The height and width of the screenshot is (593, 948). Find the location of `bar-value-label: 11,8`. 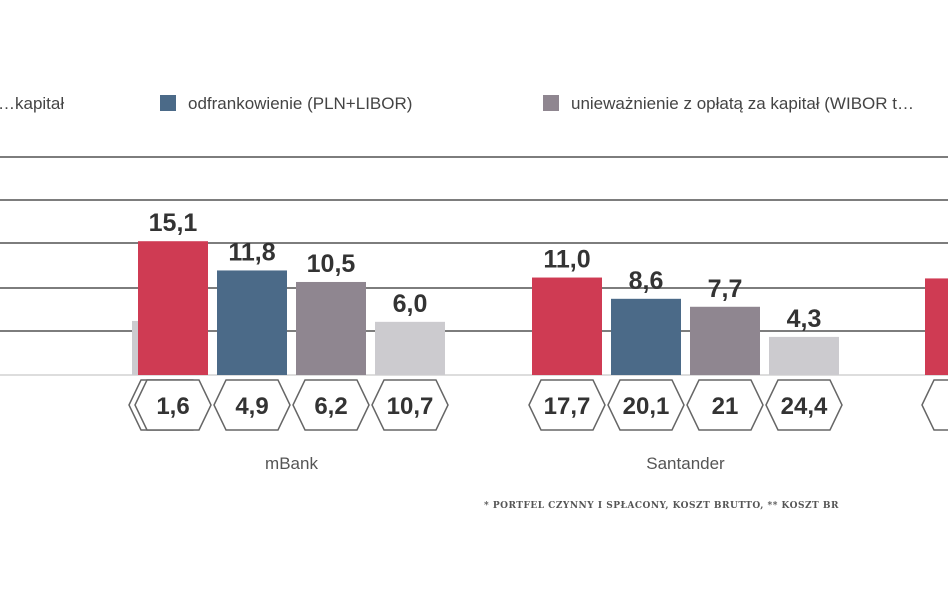

bar-value-label: 11,8 is located at coordinates (251, 252).